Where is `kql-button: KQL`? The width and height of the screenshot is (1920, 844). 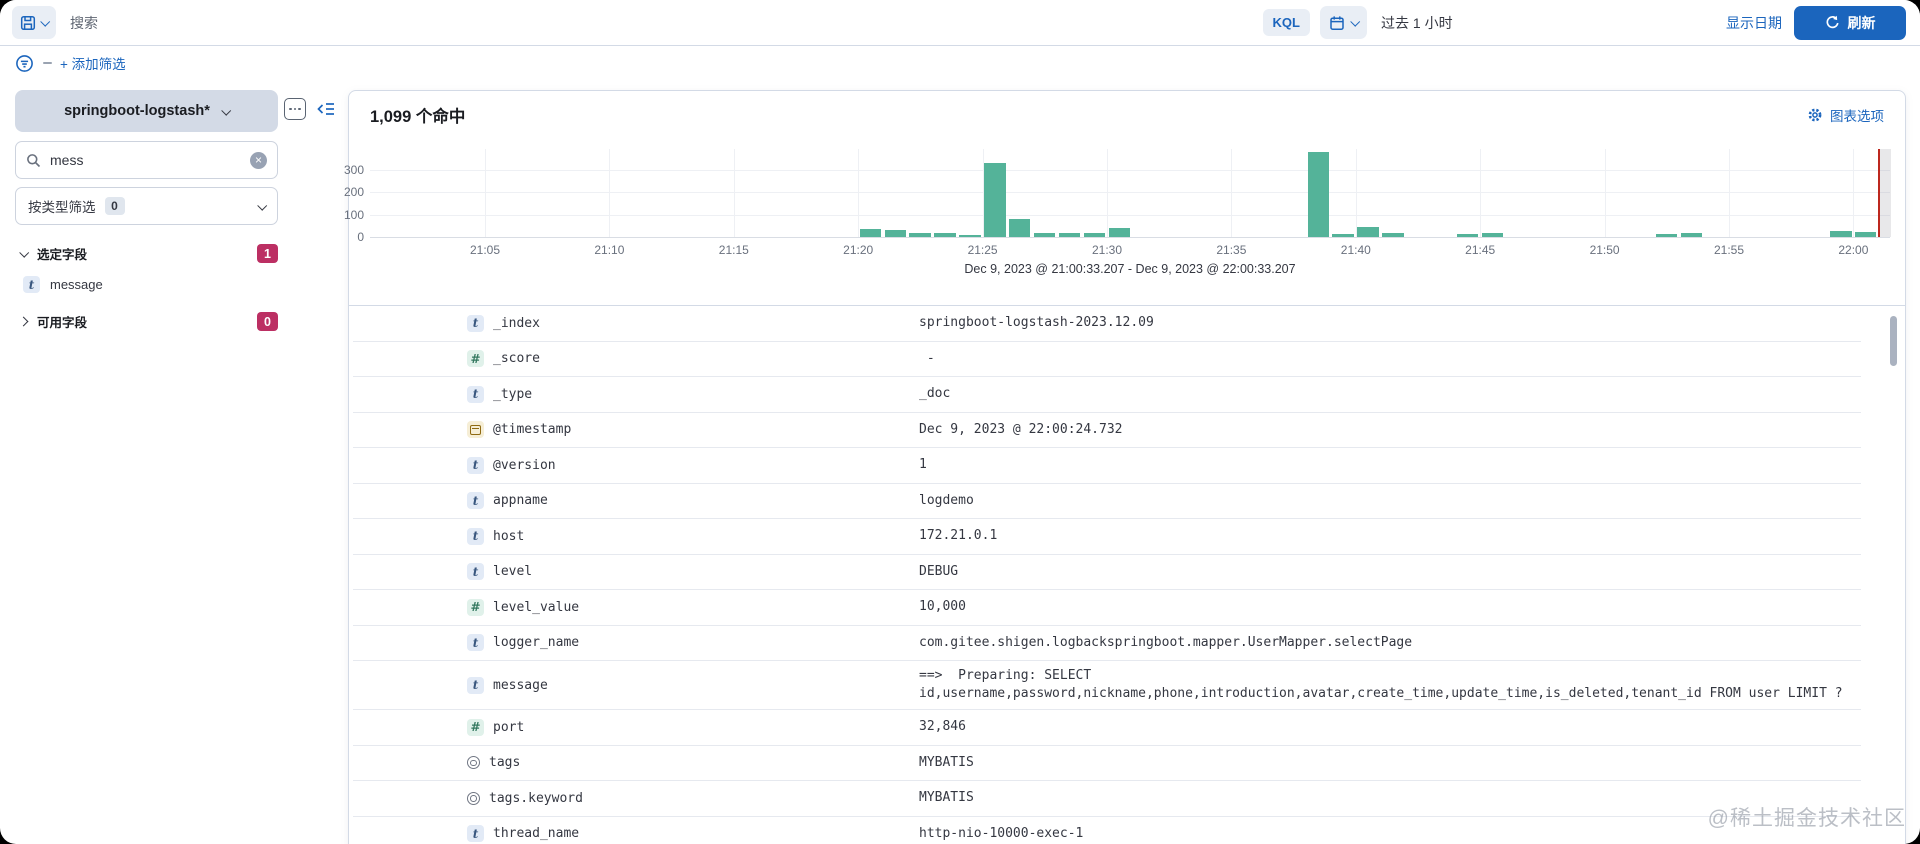 kql-button: KQL is located at coordinates (1286, 22).